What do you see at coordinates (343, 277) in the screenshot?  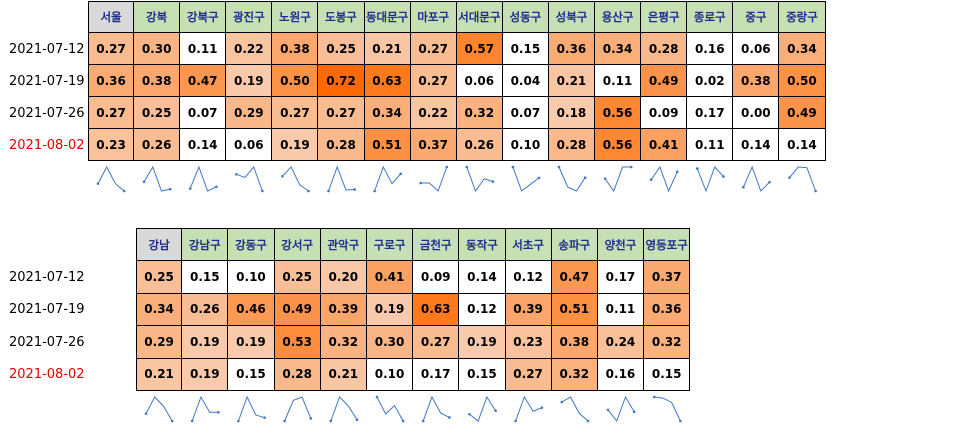 I see `value-cell: 0.20` at bounding box center [343, 277].